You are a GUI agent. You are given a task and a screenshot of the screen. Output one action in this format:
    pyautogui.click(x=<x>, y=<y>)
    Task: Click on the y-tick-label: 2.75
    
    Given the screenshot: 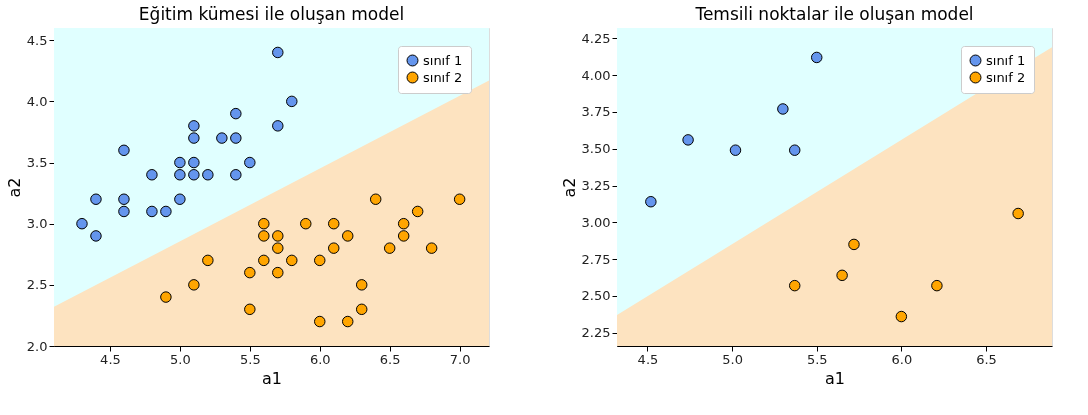 What is the action you would take?
    pyautogui.click(x=596, y=259)
    